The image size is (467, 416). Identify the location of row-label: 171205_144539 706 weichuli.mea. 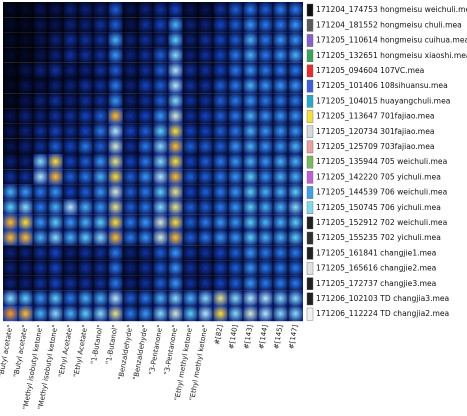
(381, 192).